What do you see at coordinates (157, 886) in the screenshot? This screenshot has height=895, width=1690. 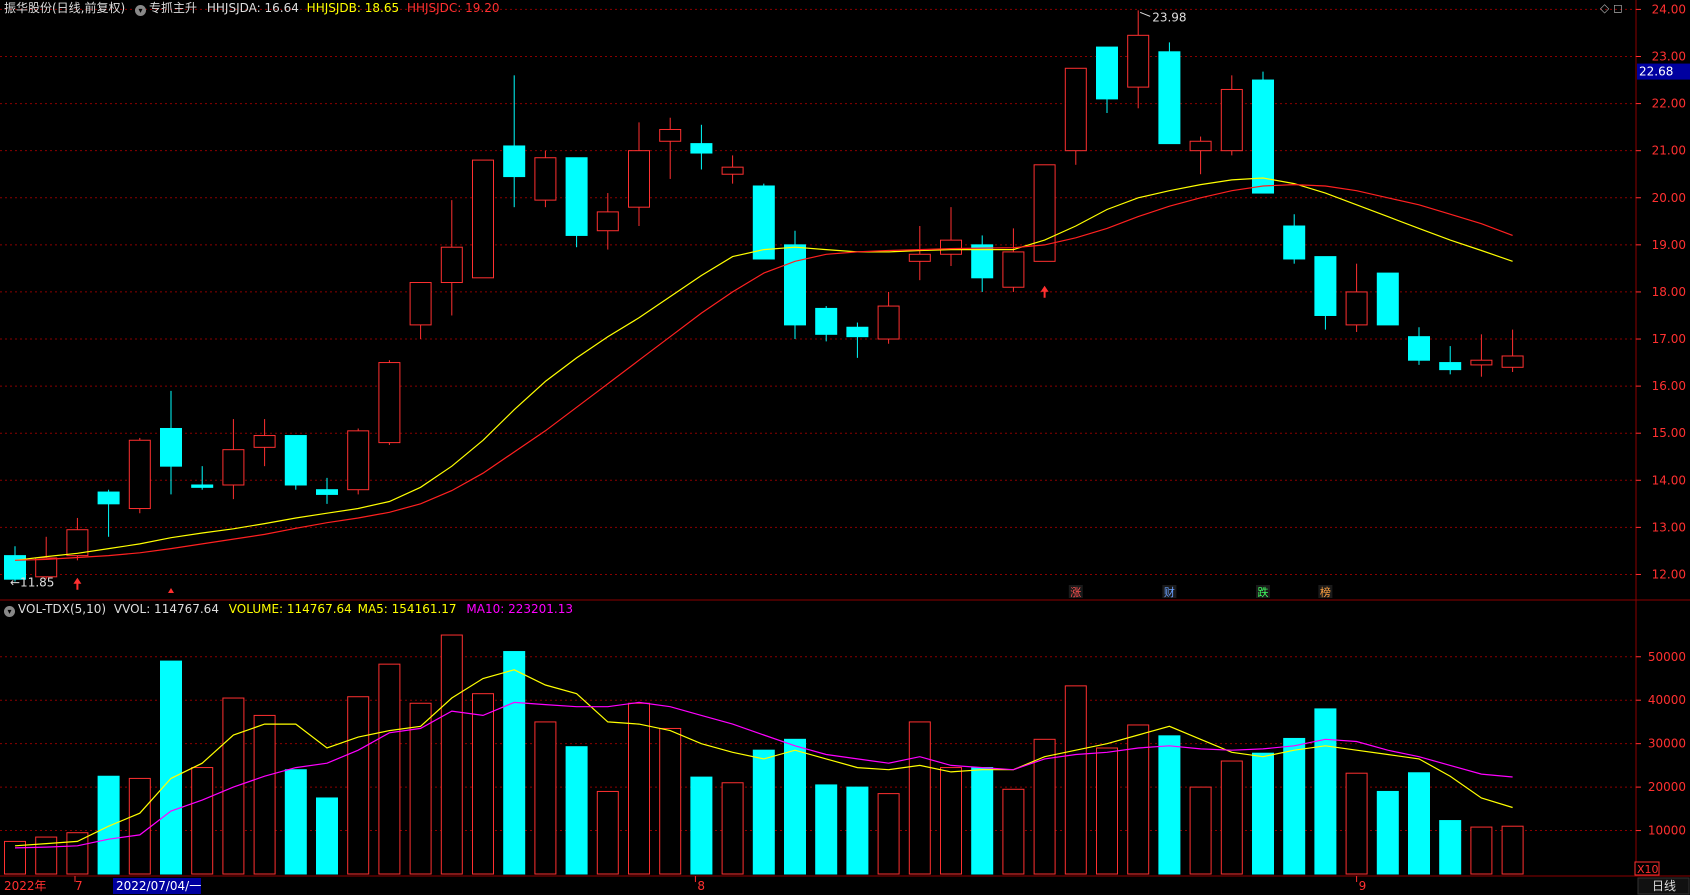 I see `date-cursor-box` at bounding box center [157, 886].